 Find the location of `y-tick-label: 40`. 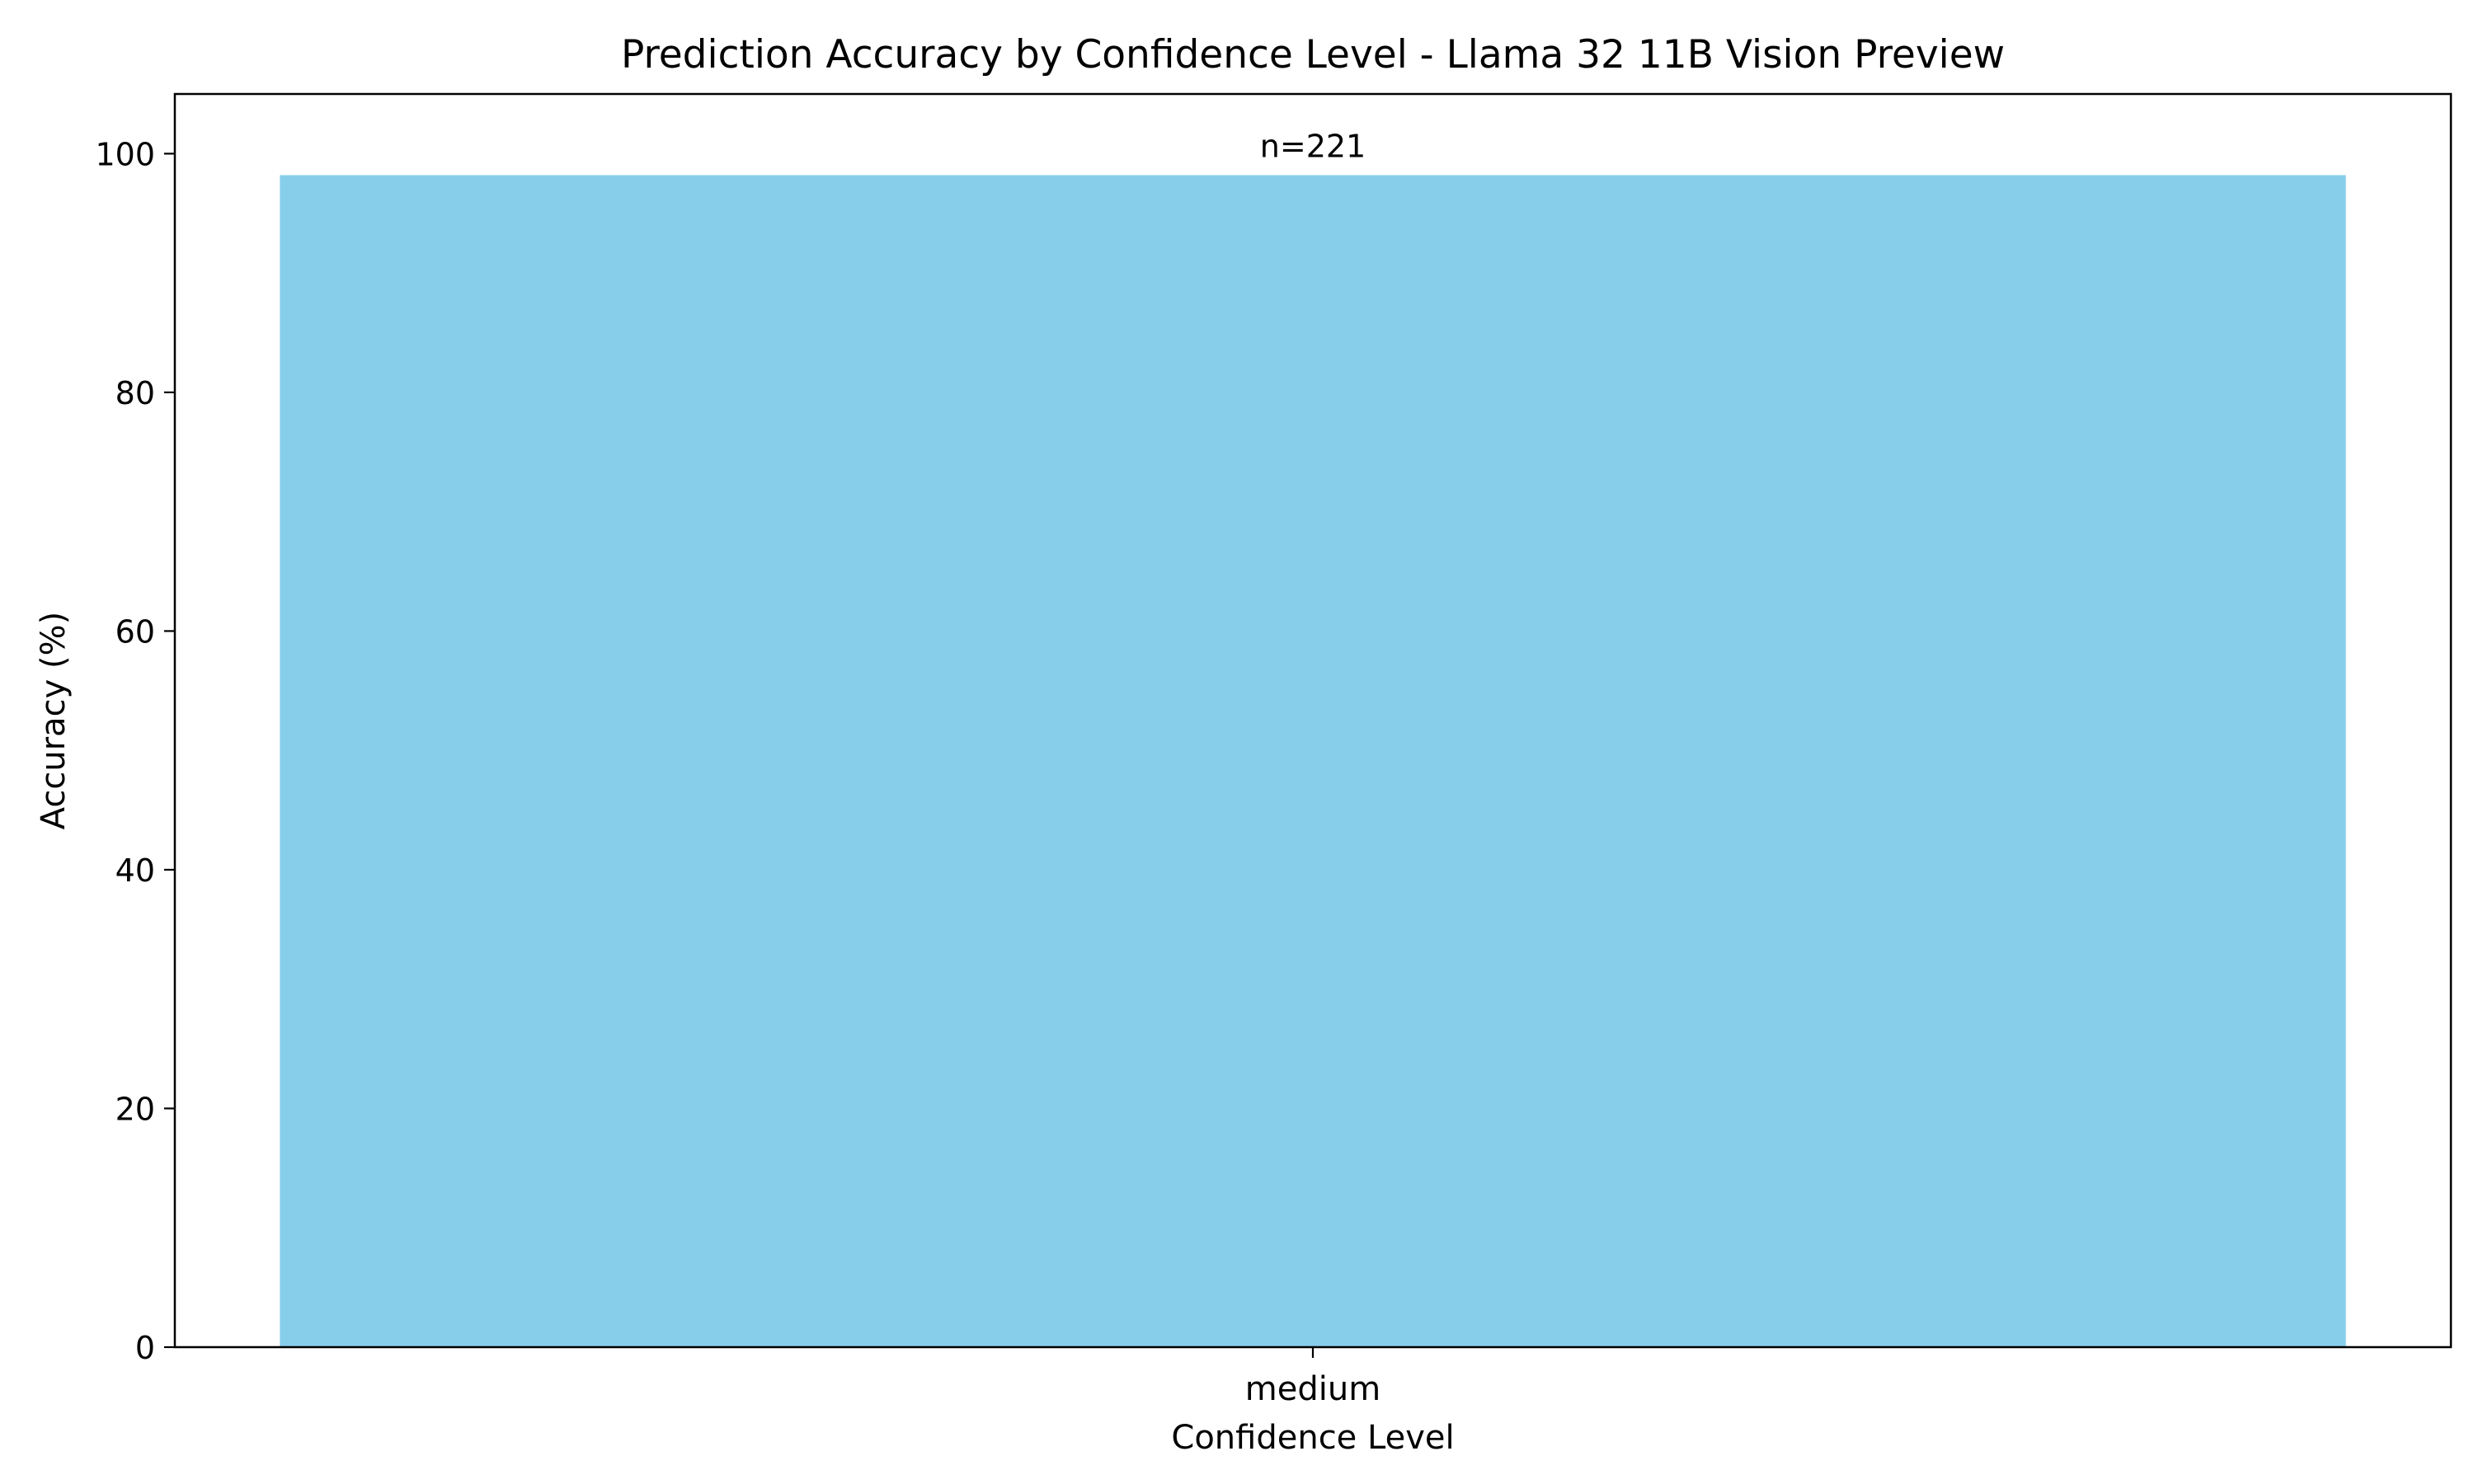

y-tick-label: 40 is located at coordinates (135, 870).